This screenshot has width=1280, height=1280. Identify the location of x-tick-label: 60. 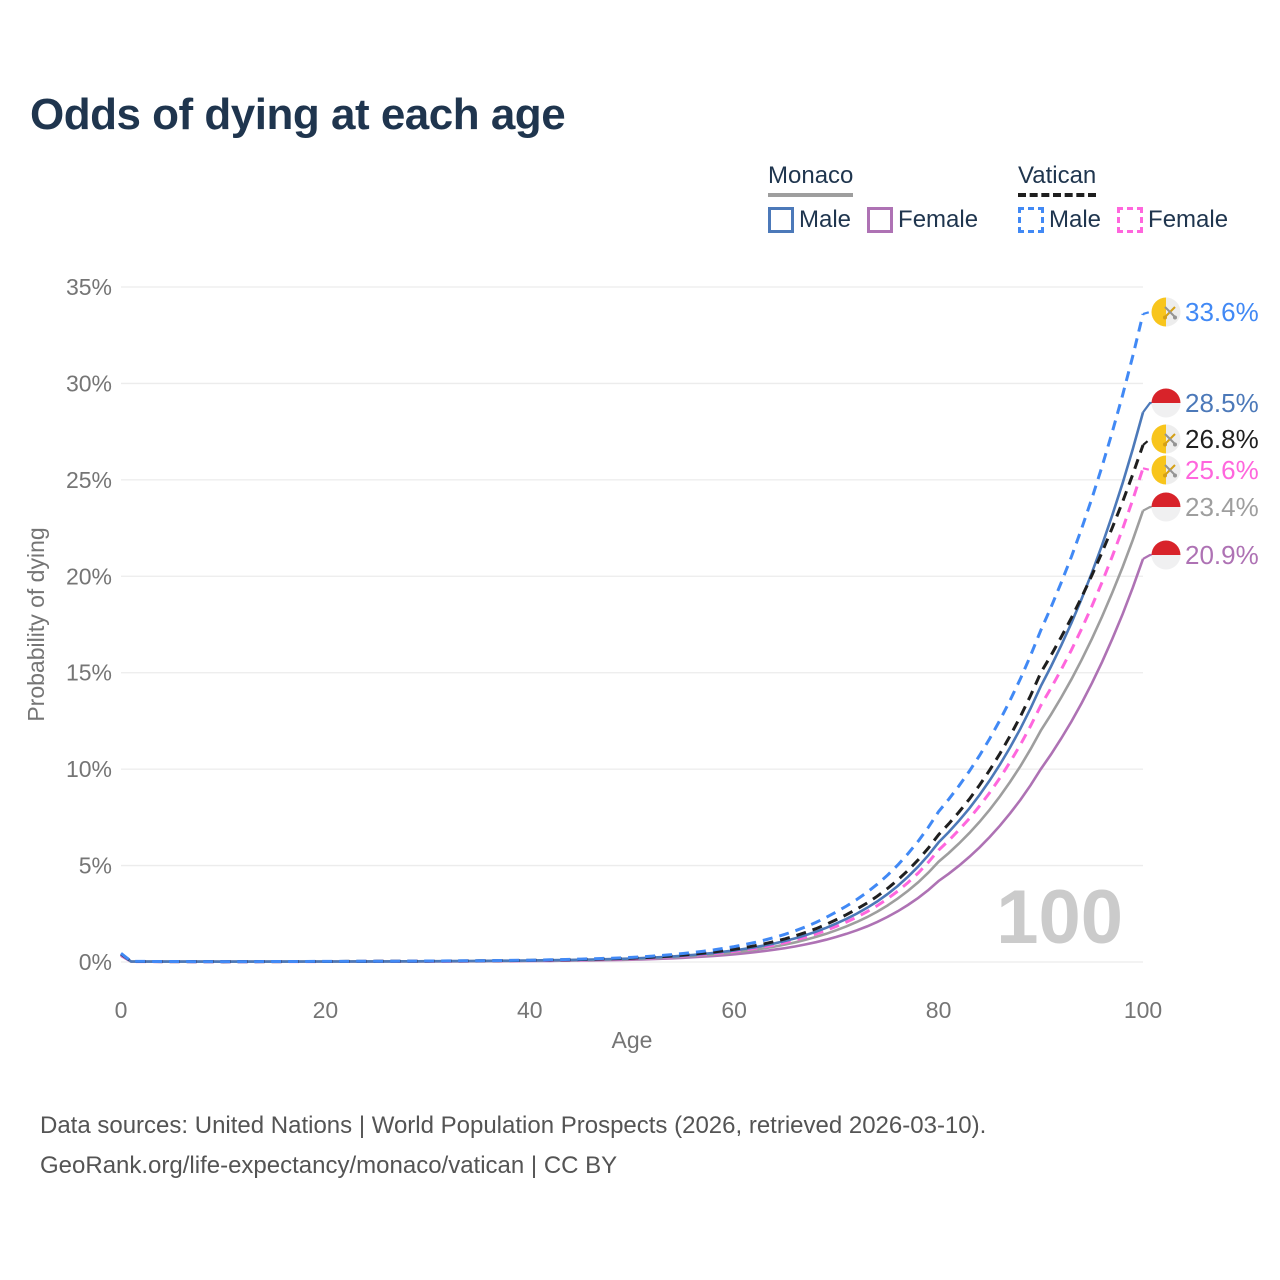
(734, 1010).